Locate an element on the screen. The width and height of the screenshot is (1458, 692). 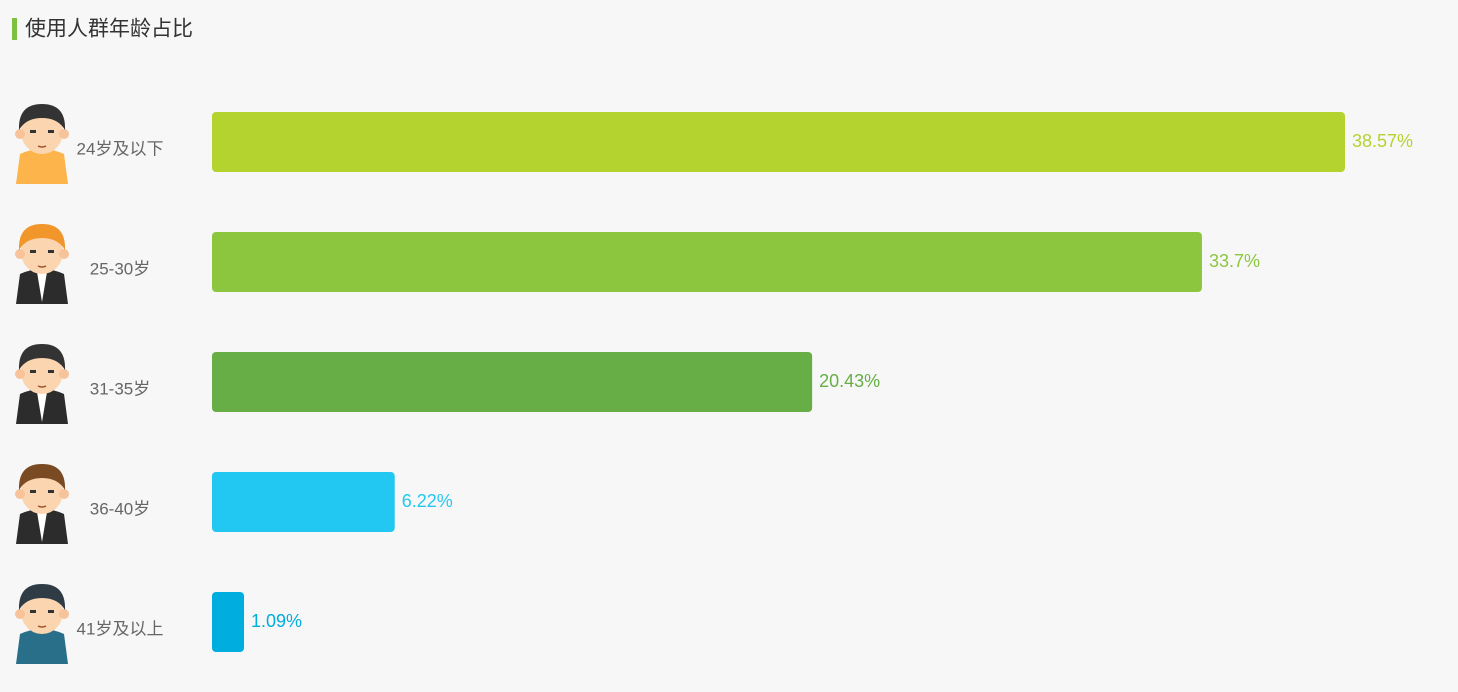
category-label: 41岁及以上 is located at coordinates (120, 628).